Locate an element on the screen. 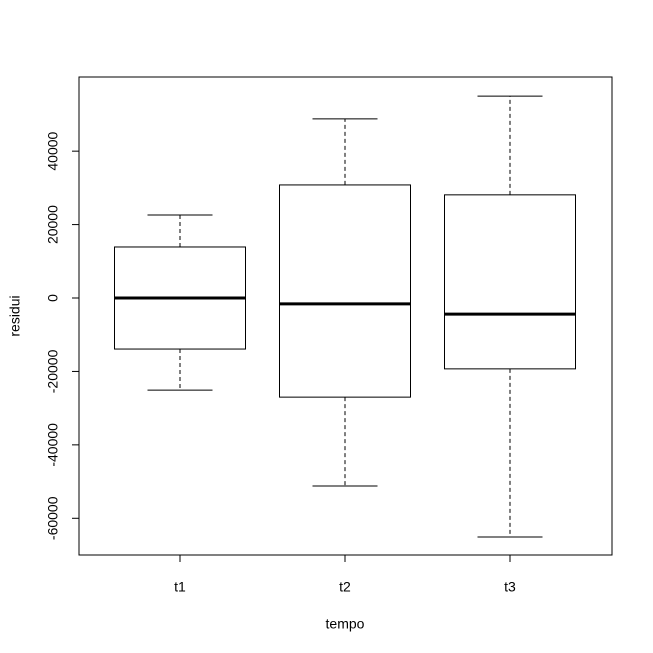  x-tick-label: t2 is located at coordinates (345, 587).